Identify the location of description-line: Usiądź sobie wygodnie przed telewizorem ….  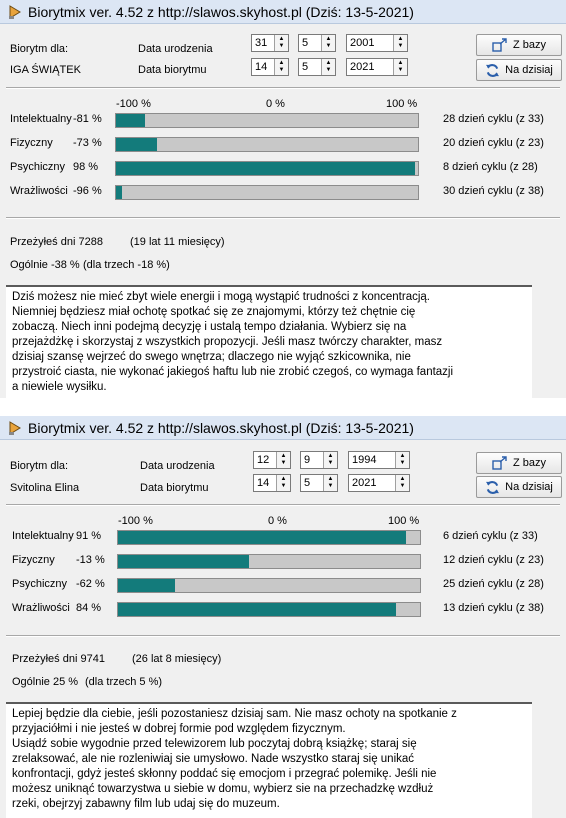
(214, 744).